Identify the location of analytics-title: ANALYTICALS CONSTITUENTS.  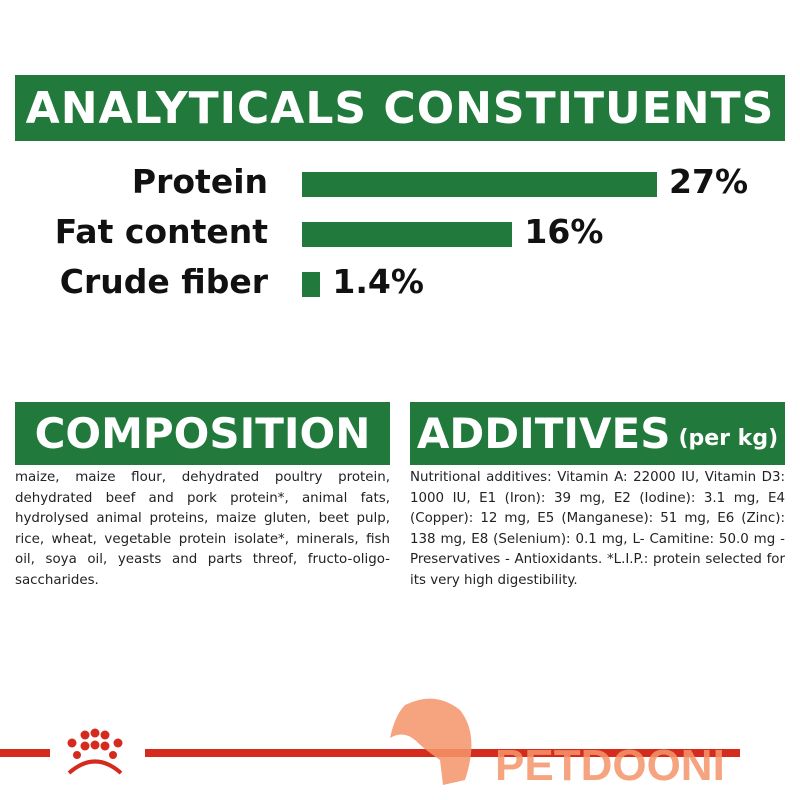
(400, 108).